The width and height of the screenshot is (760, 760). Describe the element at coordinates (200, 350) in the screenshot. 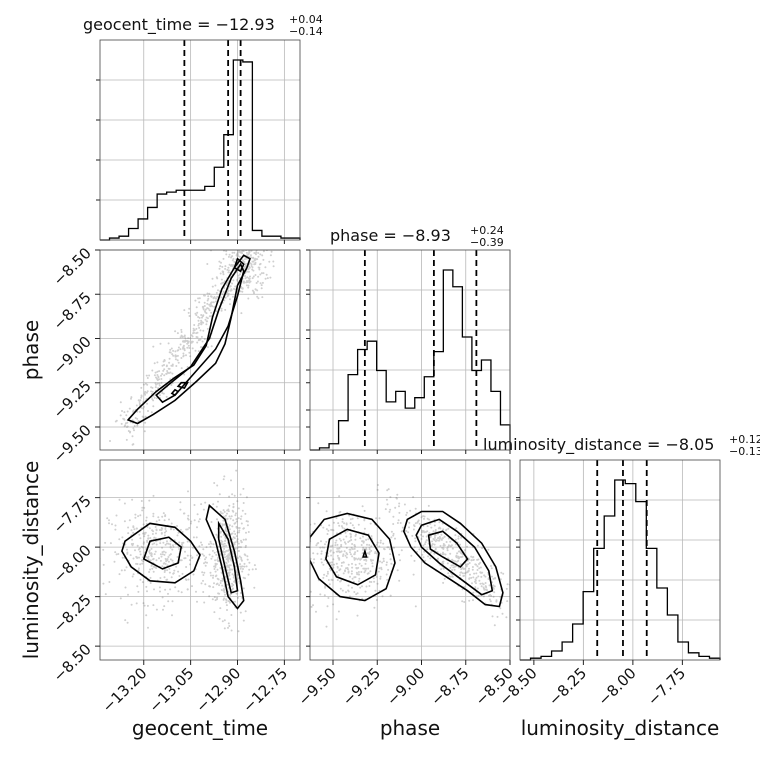

I see `frame-phase-vs-geocent-time` at that location.